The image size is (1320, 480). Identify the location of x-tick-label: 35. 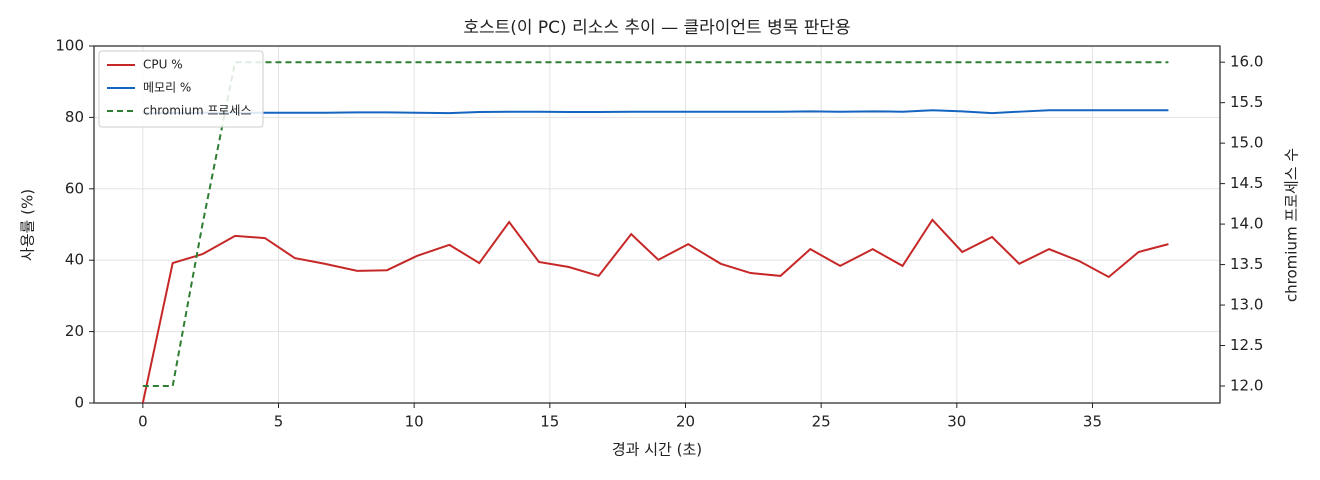
(1092, 422).